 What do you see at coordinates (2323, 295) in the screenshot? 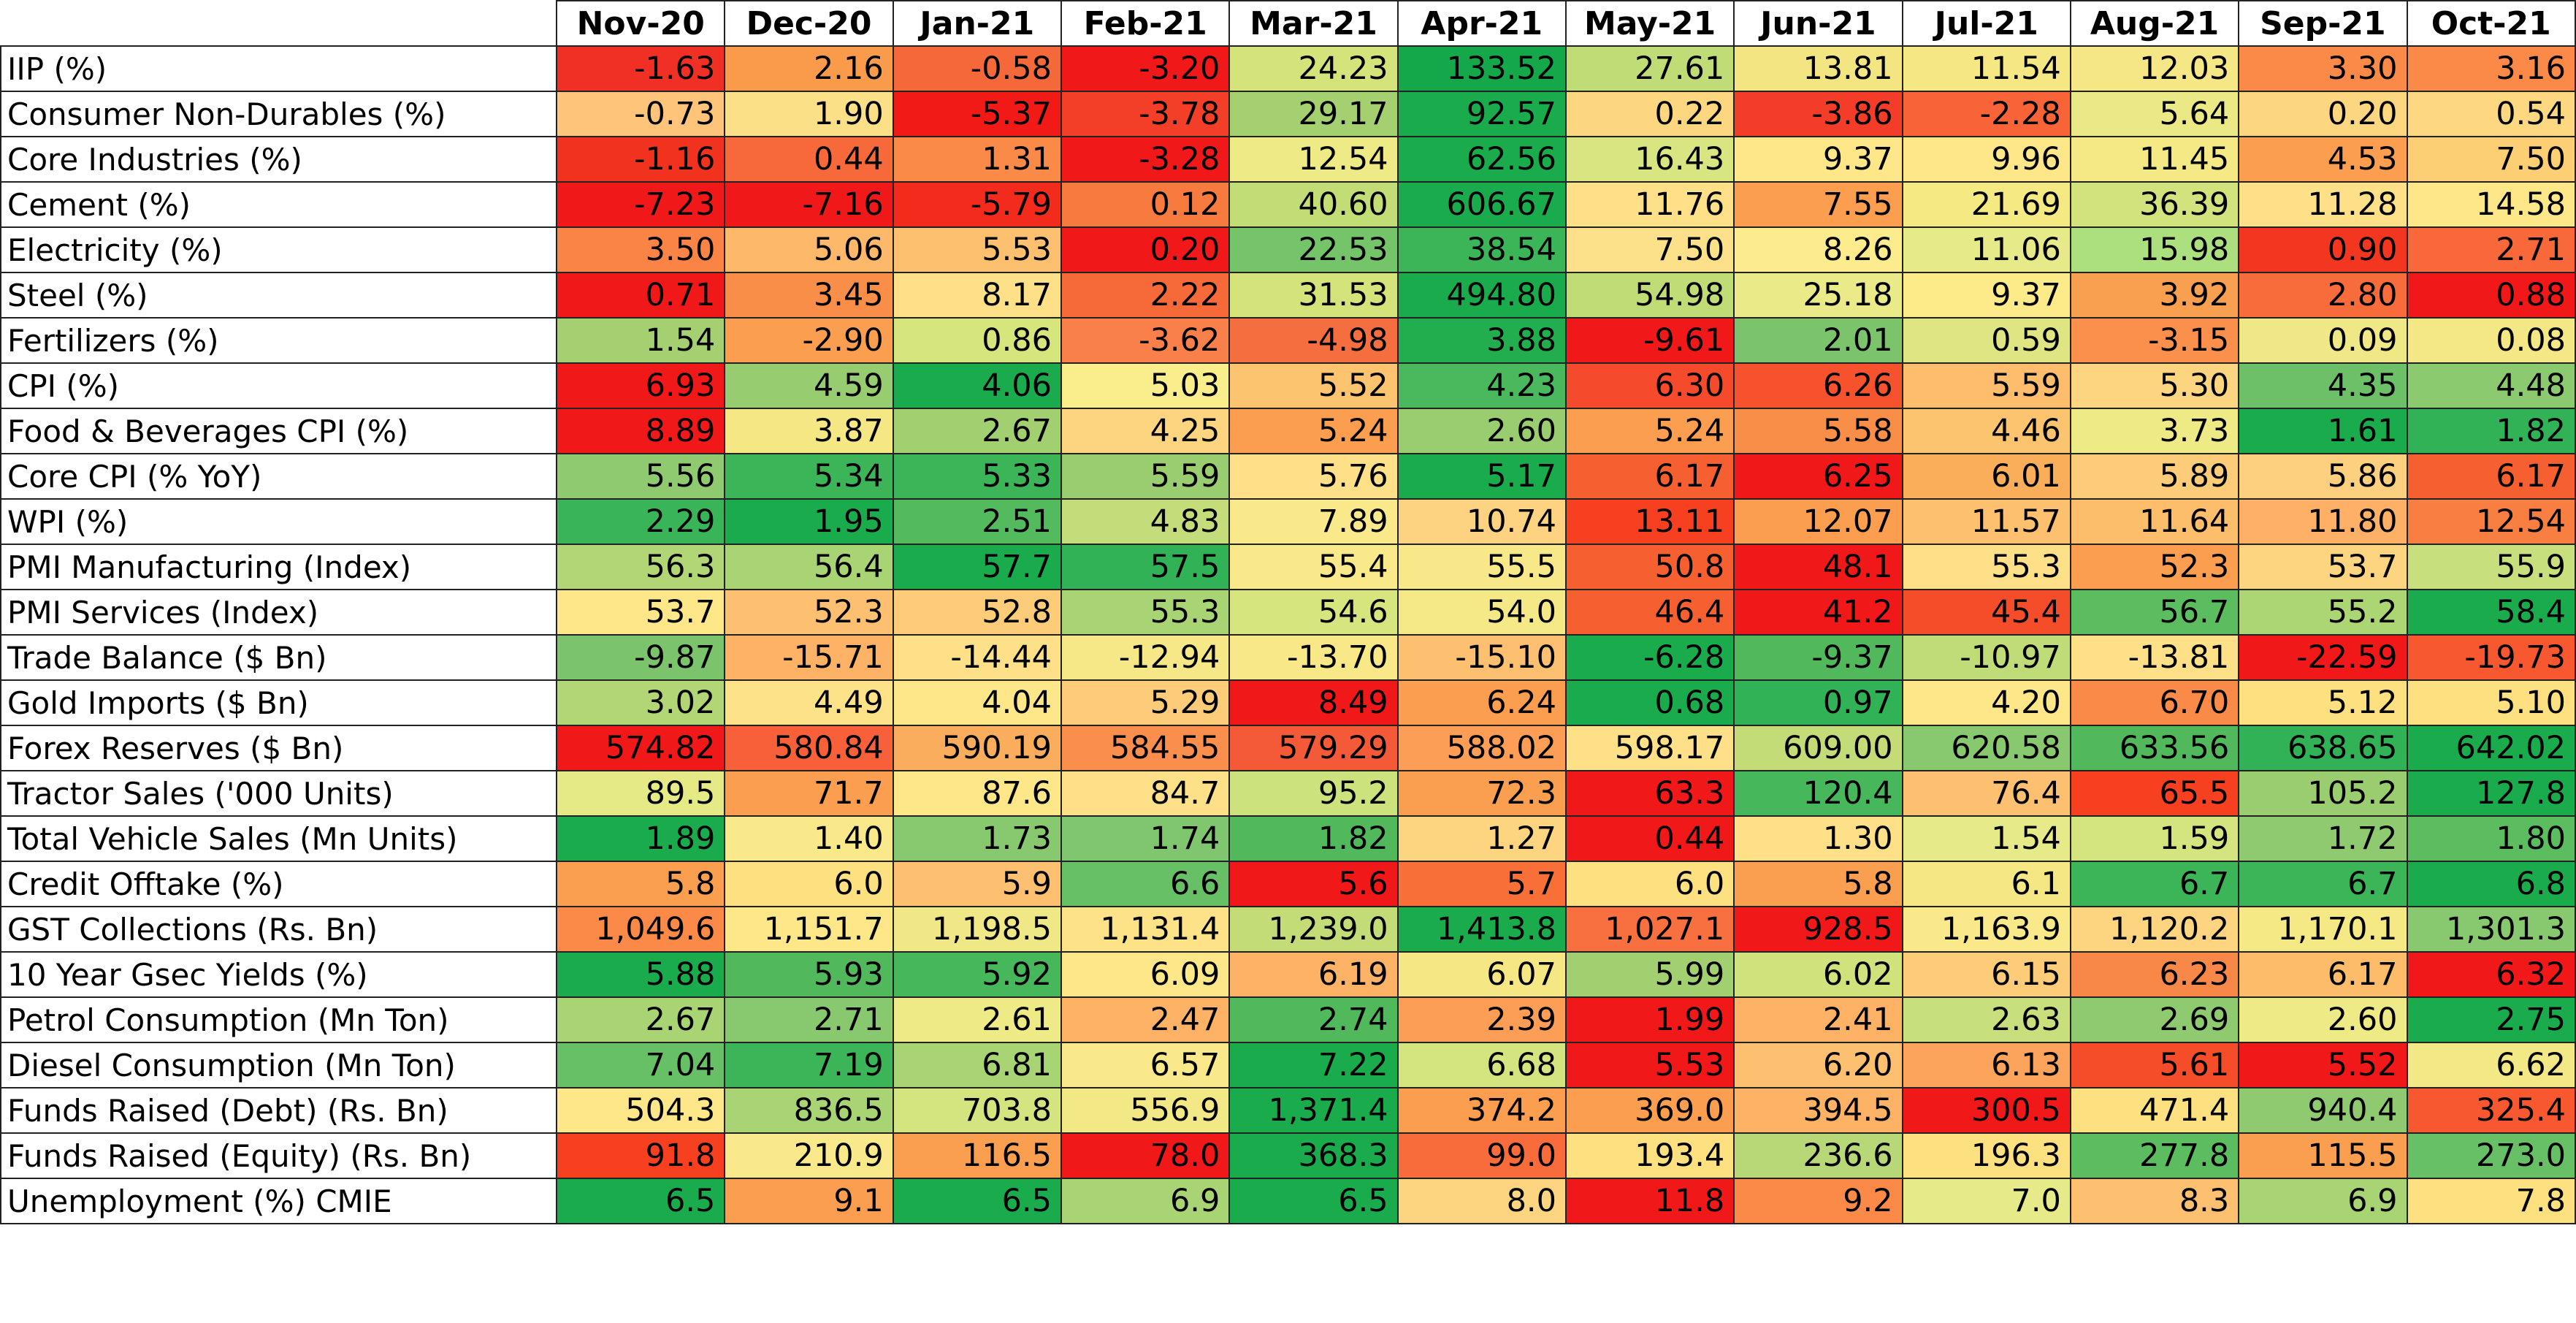
I see `heatmap-cell: 2.80` at bounding box center [2323, 295].